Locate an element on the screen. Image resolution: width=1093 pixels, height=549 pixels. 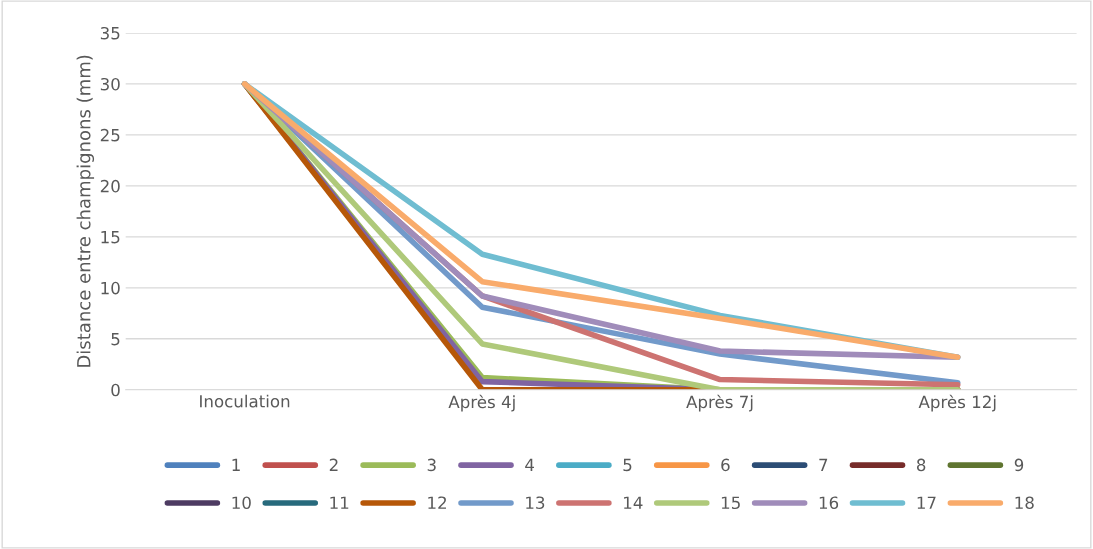
y-tick-label: 35 is located at coordinates (110, 33).